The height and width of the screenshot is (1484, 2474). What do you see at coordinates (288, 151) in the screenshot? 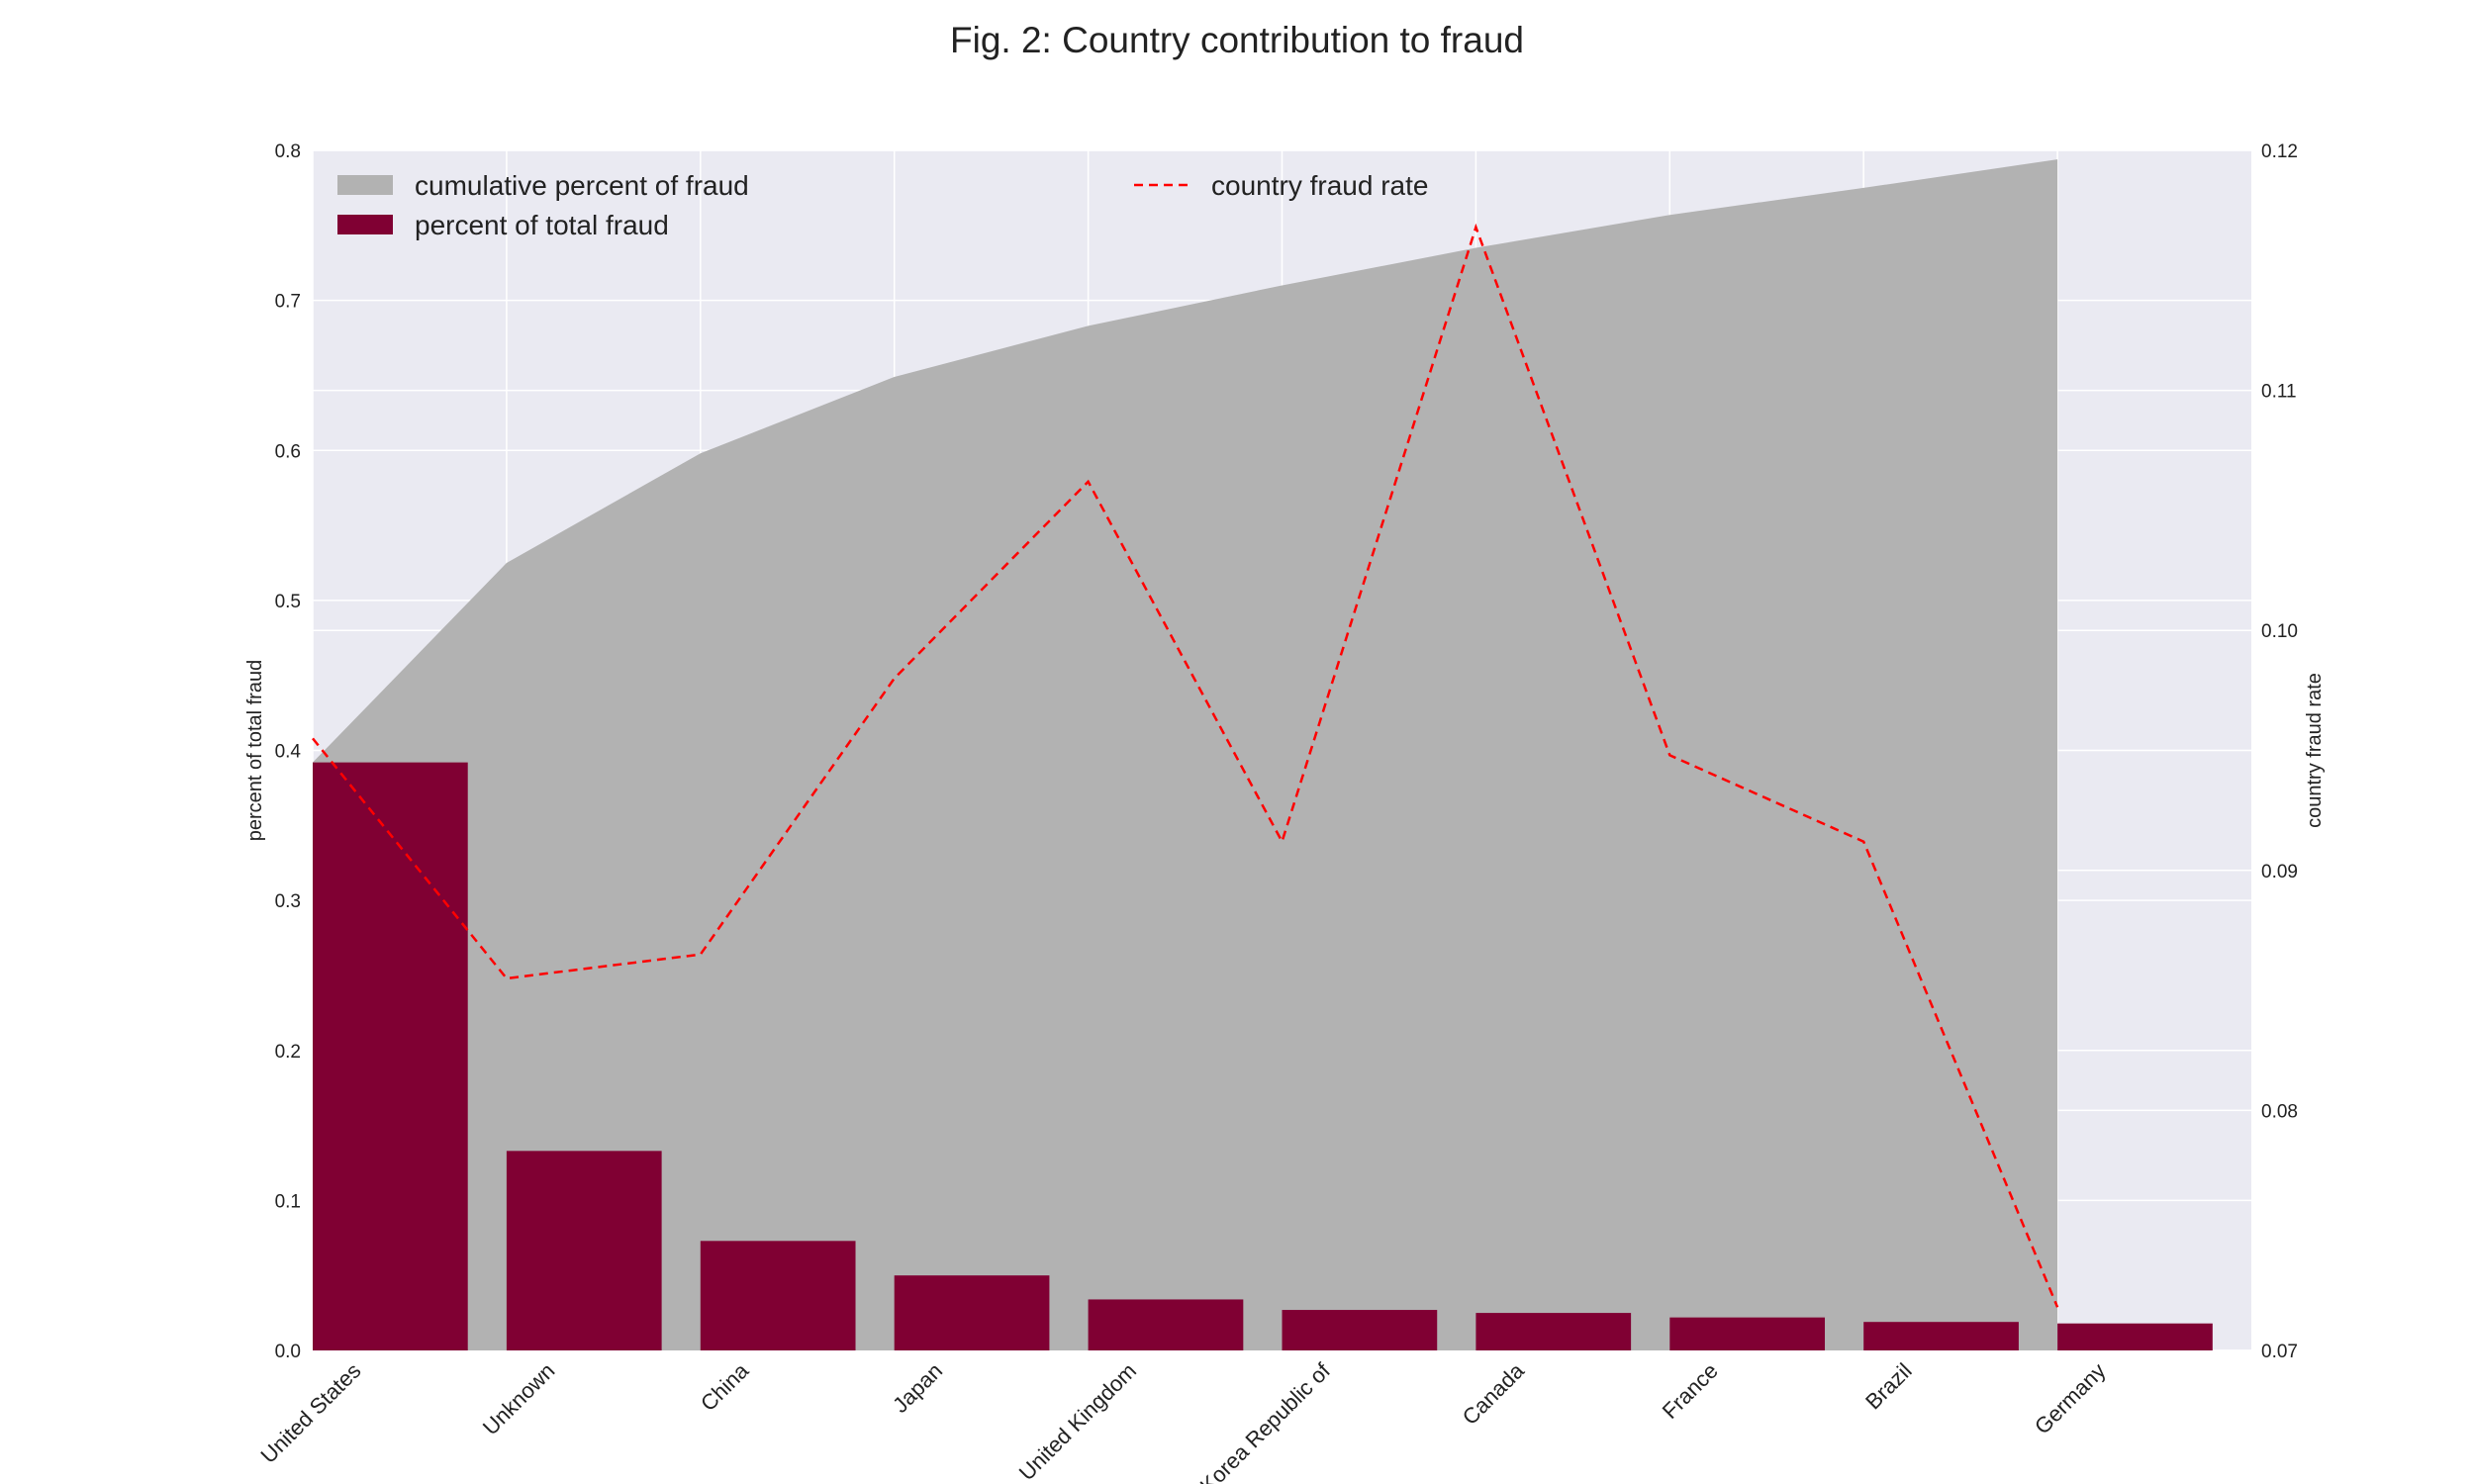
I see `y-tick-label: 0.8` at bounding box center [288, 151].